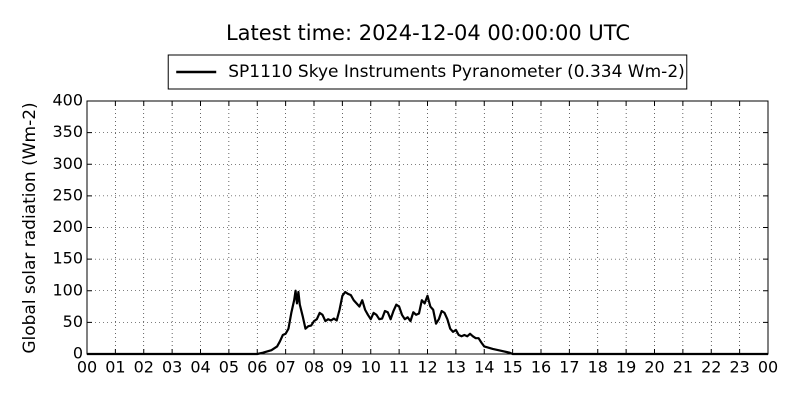  Describe the element at coordinates (427, 367) in the screenshot. I see `x-tick-label: 12` at that location.